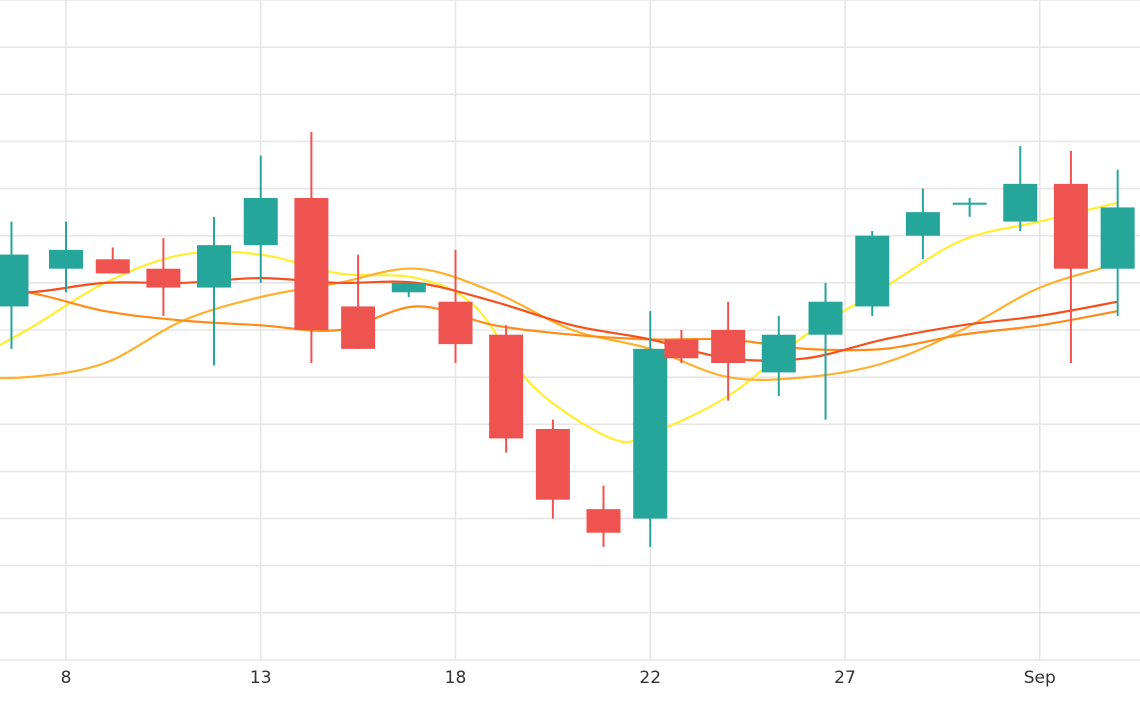  What do you see at coordinates (456, 678) in the screenshot?
I see `x-tick-label: 18` at bounding box center [456, 678].